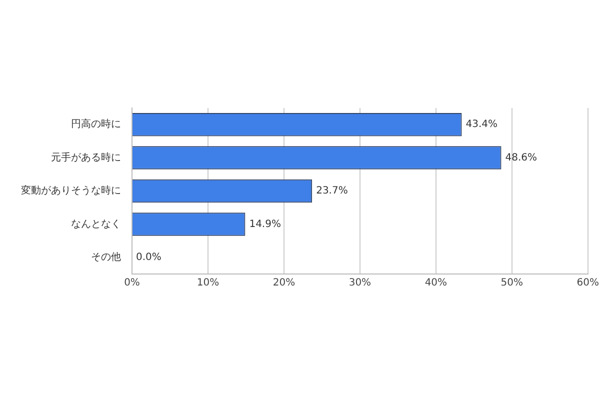  Describe the element at coordinates (149, 257) in the screenshot. I see `data-label: 0.0%` at that location.